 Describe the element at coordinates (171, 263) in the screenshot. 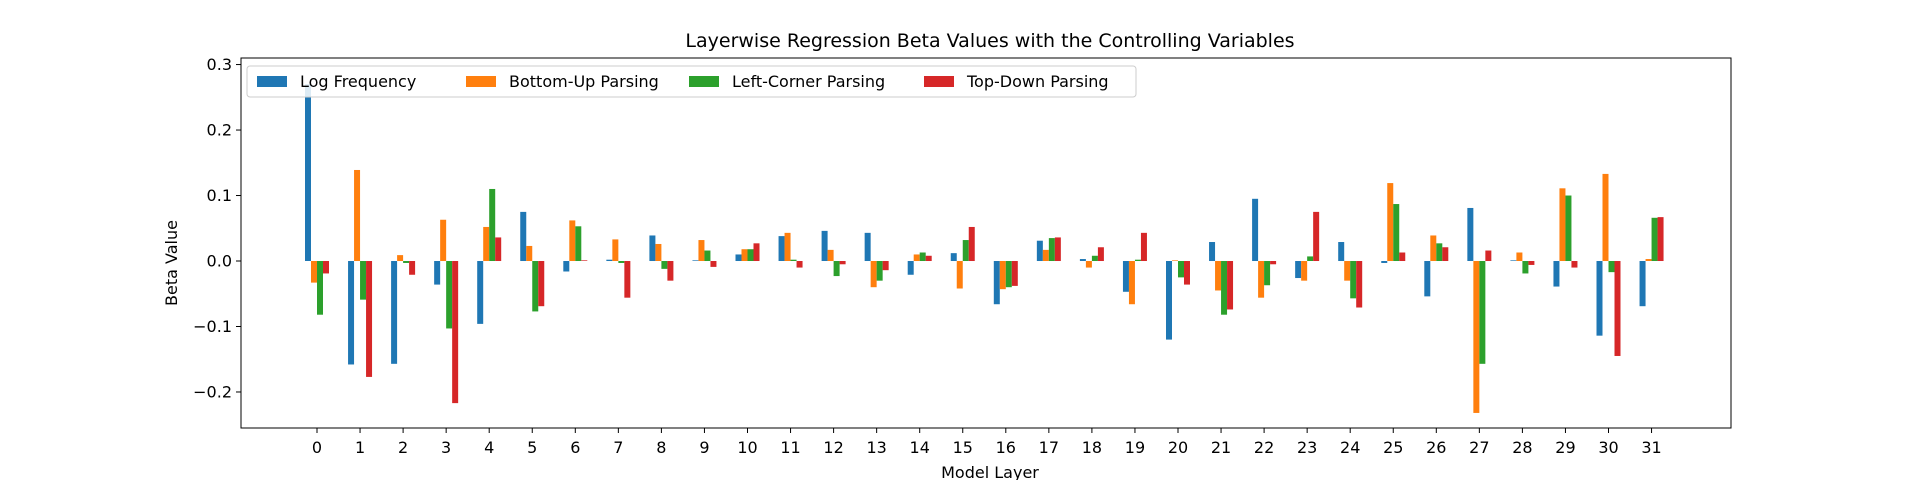

I see `y-axis-label: Beta Value` at that location.